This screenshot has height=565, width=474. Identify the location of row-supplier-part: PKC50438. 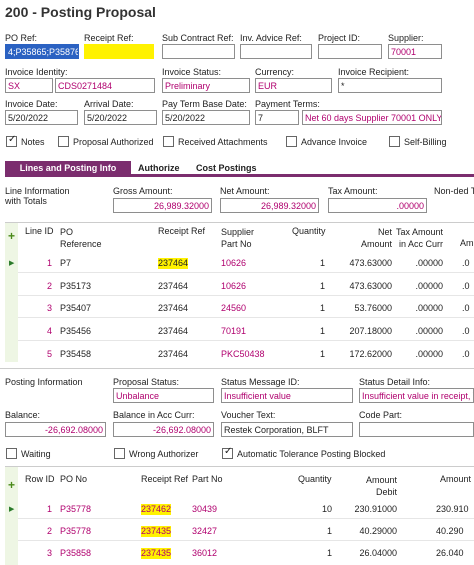
(243, 354).